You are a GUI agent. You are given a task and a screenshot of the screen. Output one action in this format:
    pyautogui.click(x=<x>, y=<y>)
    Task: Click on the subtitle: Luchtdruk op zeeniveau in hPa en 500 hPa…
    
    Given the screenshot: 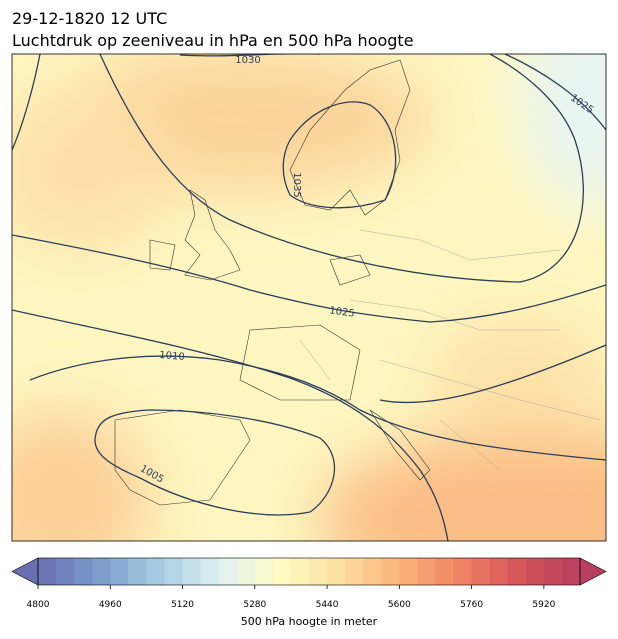 What is the action you would take?
    pyautogui.click(x=213, y=40)
    